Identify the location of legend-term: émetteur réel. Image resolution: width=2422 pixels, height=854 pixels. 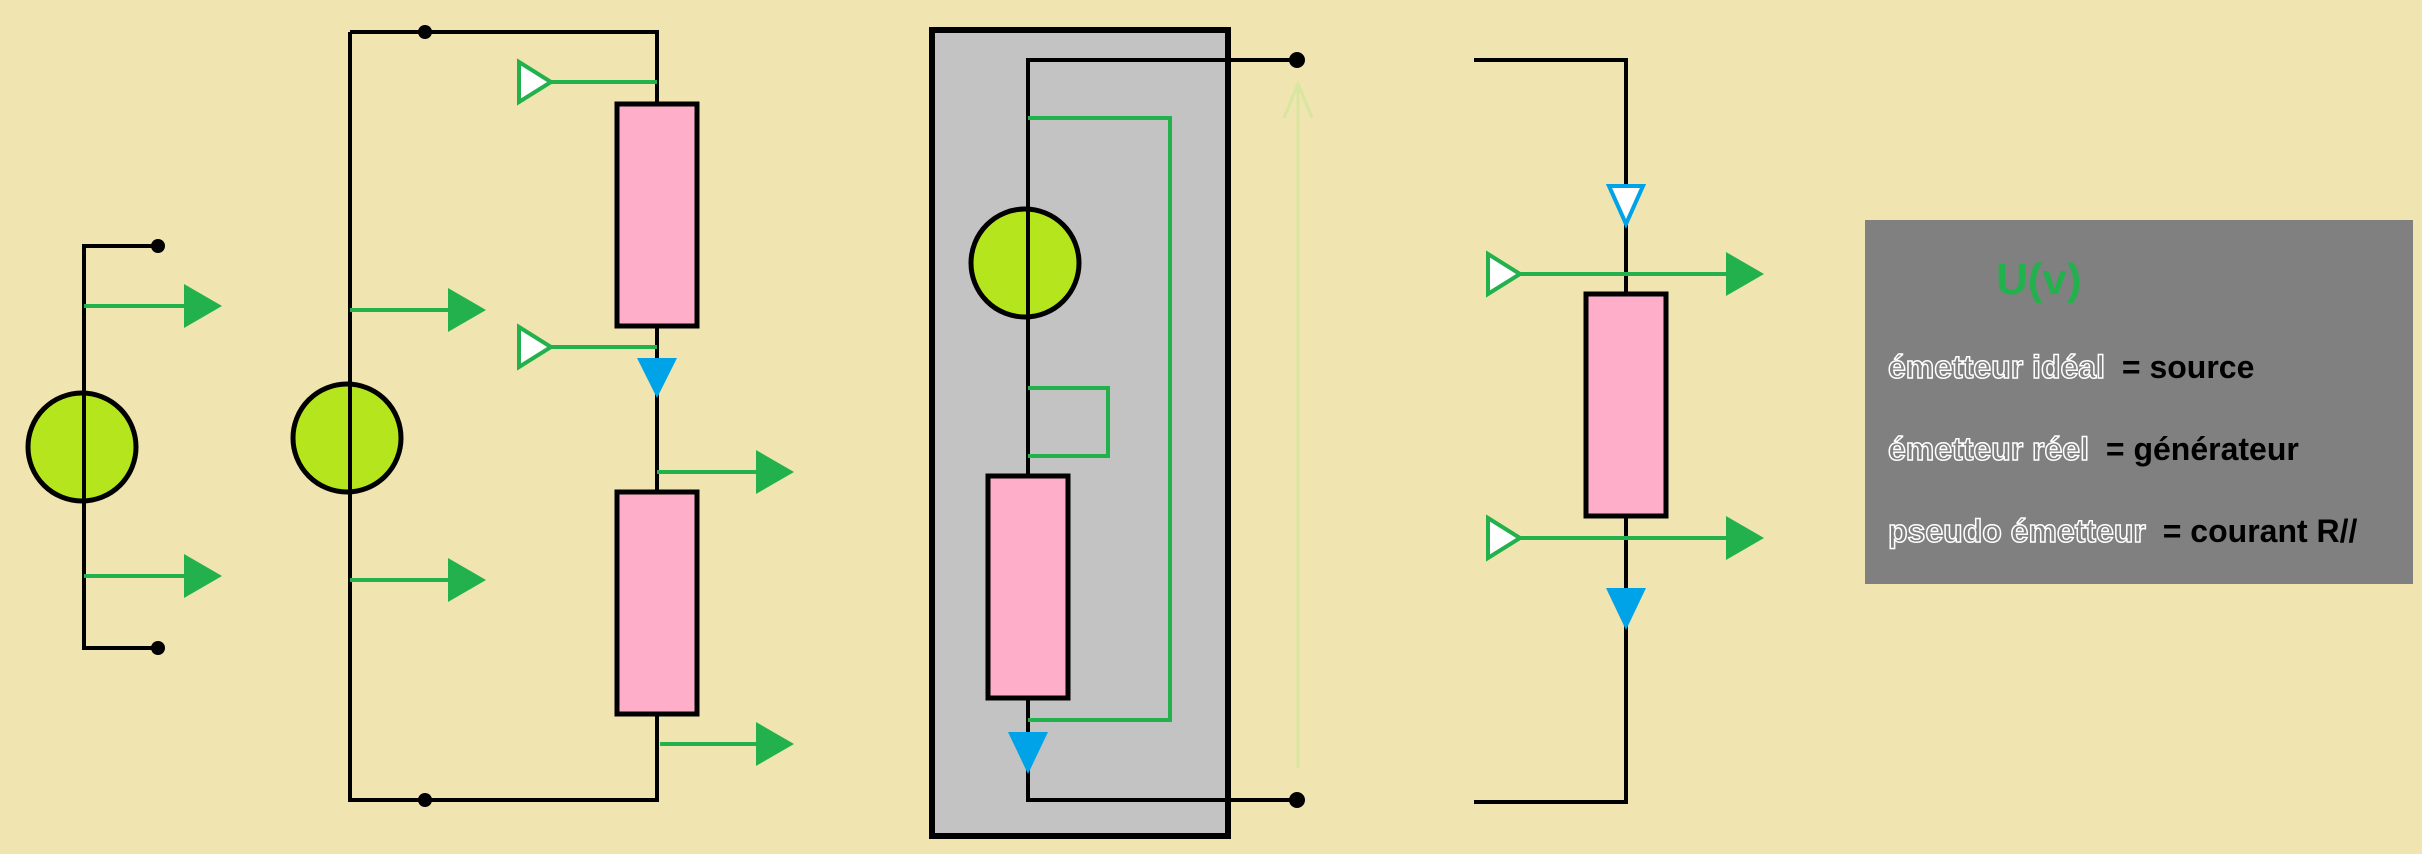
(1988, 449).